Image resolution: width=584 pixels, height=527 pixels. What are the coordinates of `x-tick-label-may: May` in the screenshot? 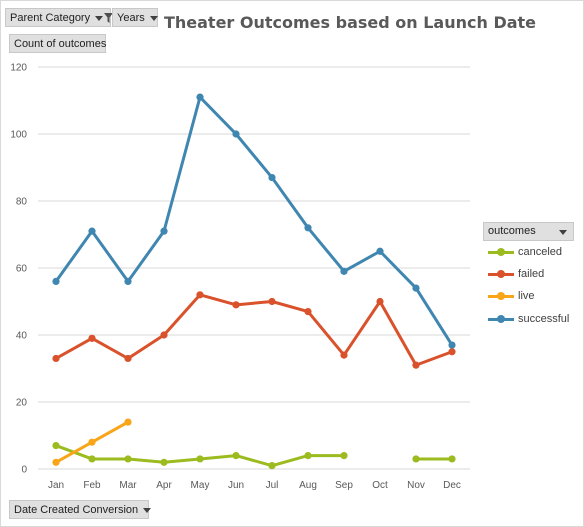 It's located at (200, 485).